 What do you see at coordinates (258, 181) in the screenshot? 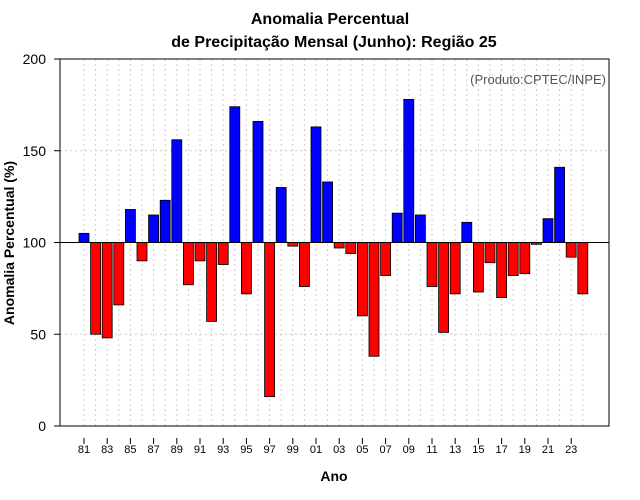
I see `bar-1996` at bounding box center [258, 181].